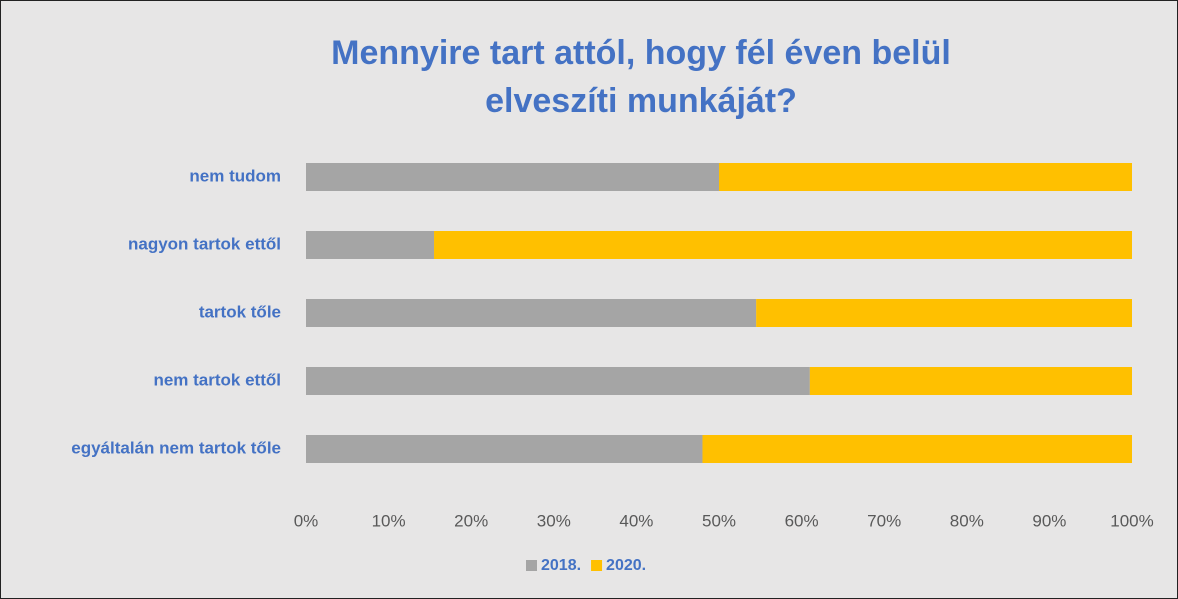 The image size is (1178, 599). I want to click on x-tick-label: 100%, so click(1131, 520).